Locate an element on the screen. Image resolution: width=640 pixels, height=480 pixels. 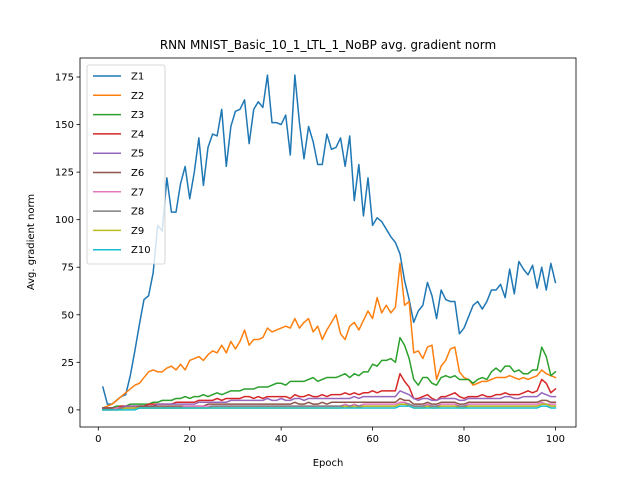
y-axis-ticks: 0 25 50 75 100 125 150 175 is located at coordinates (67, 244).